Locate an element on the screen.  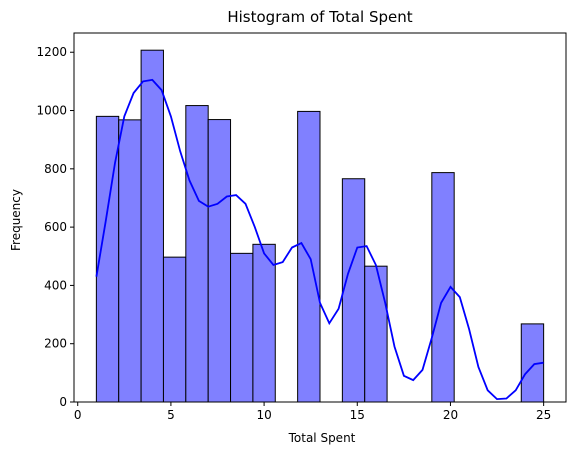
y-tick-label: 1000 is located at coordinates (51, 111).